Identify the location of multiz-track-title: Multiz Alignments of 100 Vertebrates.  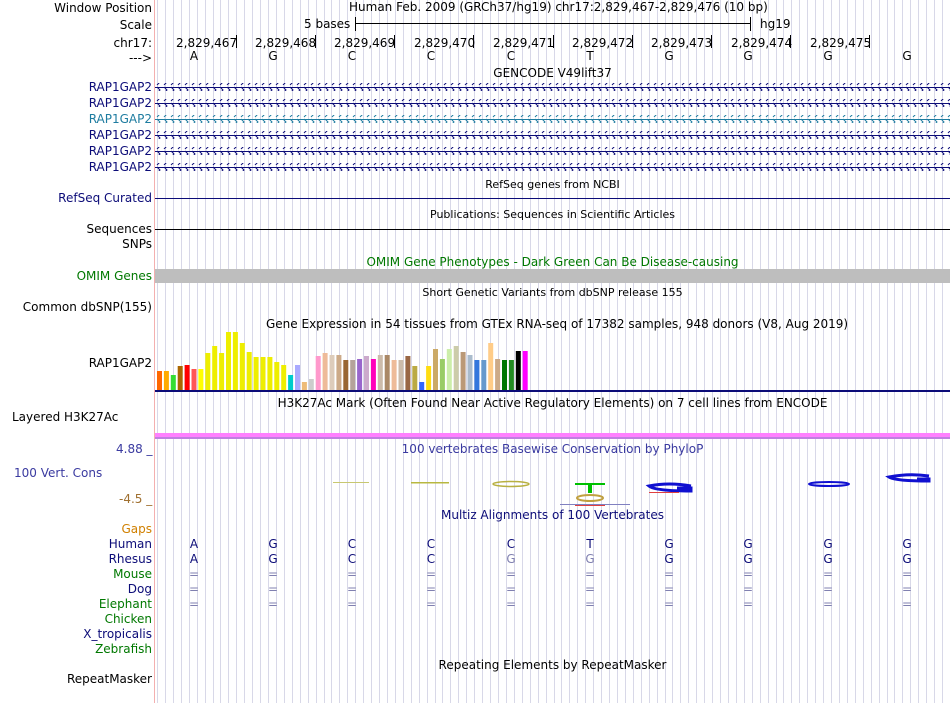
(552, 515).